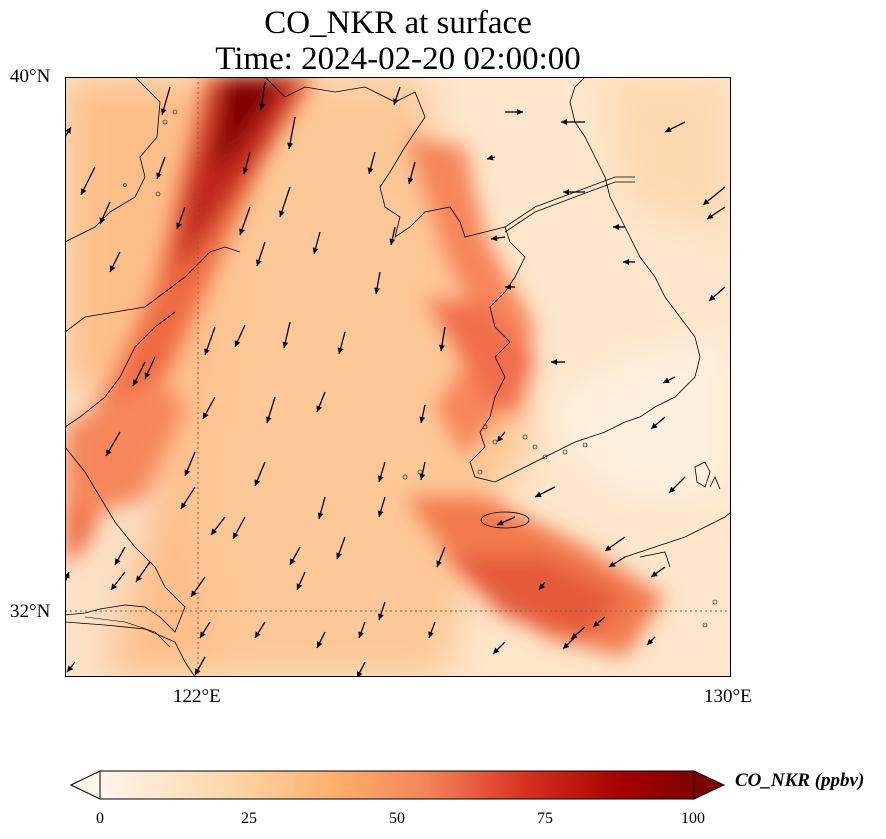 Image resolution: width=886 pixels, height=839 pixels. What do you see at coordinates (30, 76) in the screenshot?
I see `lat-label-40n: 40°N` at bounding box center [30, 76].